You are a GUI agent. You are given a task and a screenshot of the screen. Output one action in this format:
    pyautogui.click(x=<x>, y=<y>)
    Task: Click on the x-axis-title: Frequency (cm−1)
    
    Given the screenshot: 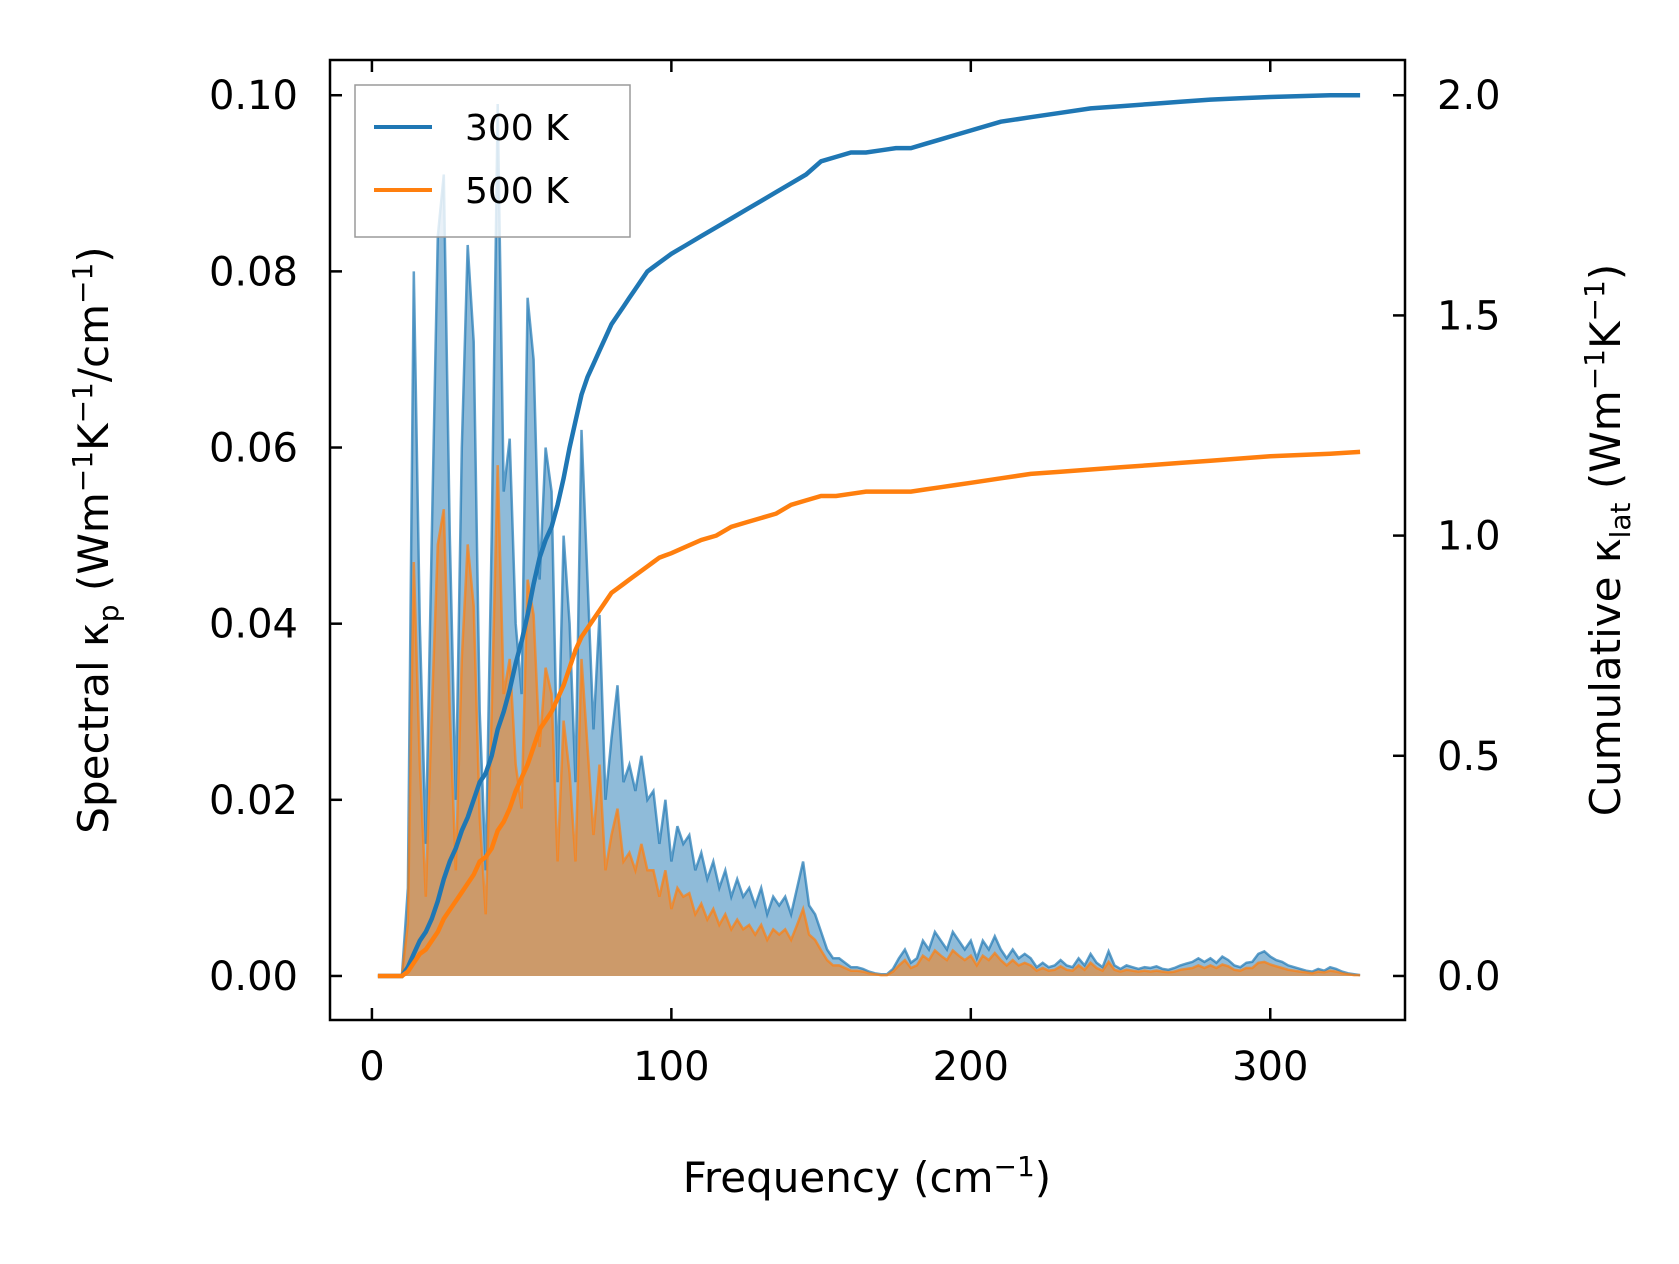 What is the action you would take?
    pyautogui.click(x=867, y=1176)
    